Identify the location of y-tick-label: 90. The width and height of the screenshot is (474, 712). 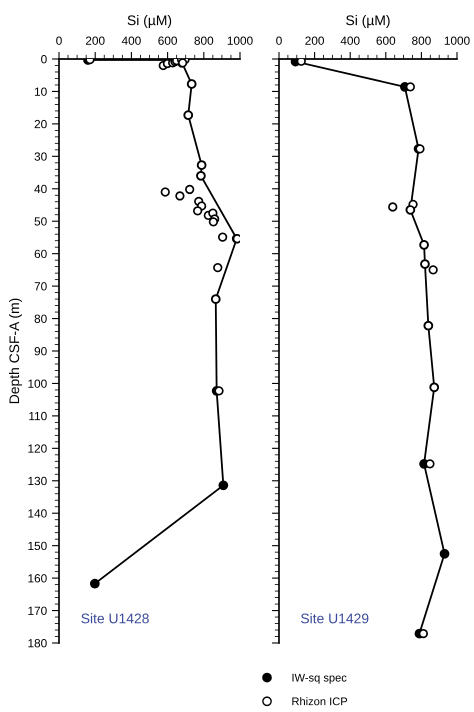
(40, 351).